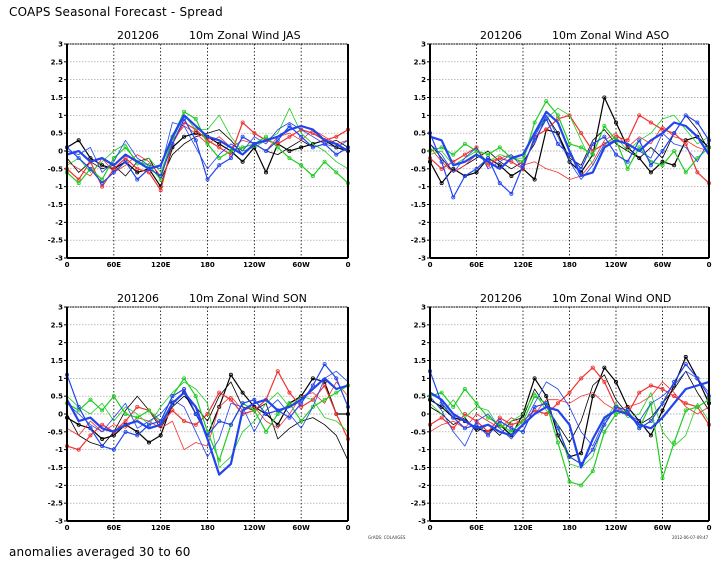 This screenshot has width=725, height=568. What do you see at coordinates (291, 35) in the screenshot?
I see `chart-title-season: JAS` at bounding box center [291, 35].